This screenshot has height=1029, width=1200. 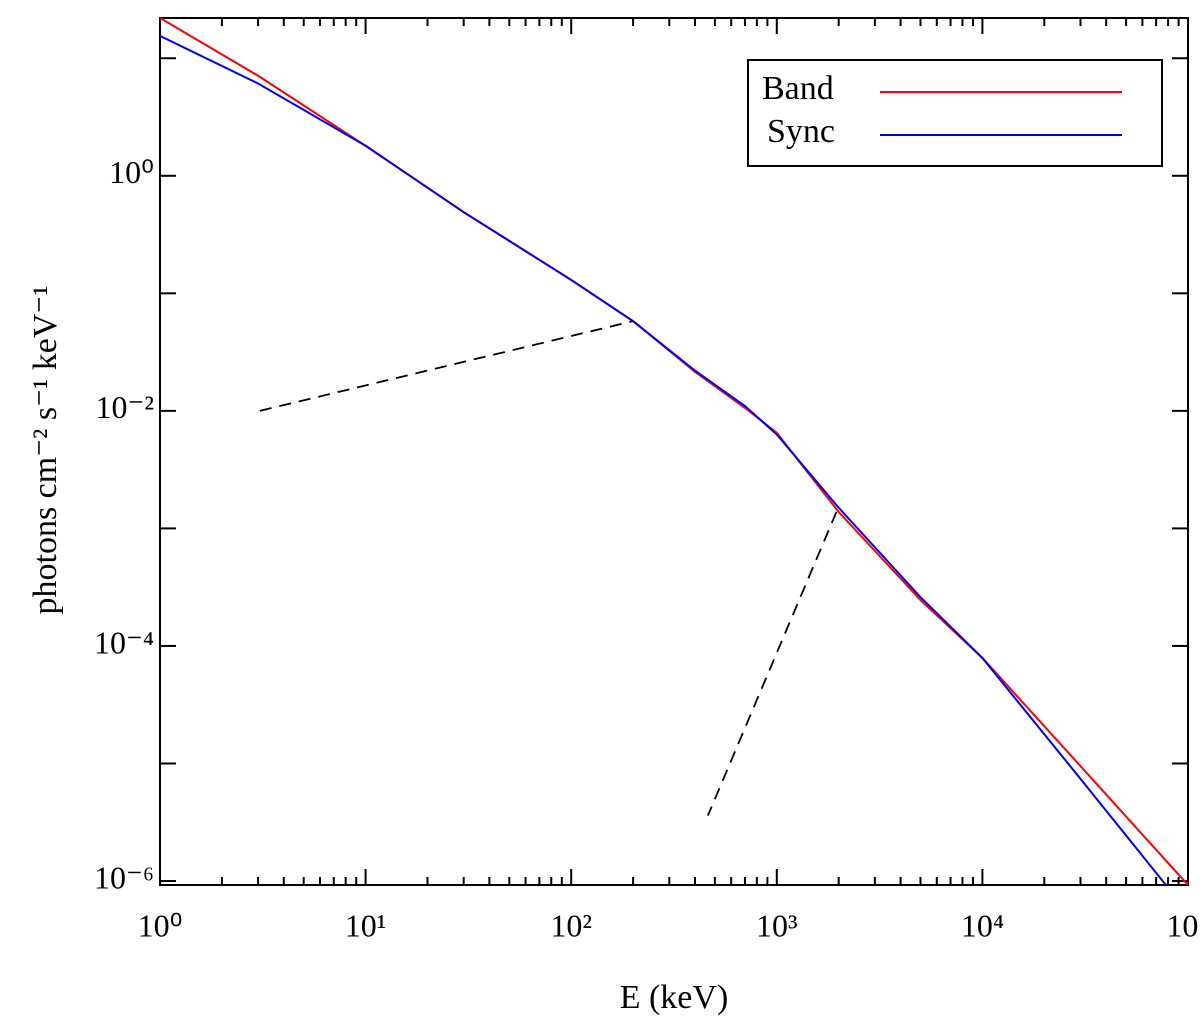 I want to click on legend-box, so click(x=955, y=113).